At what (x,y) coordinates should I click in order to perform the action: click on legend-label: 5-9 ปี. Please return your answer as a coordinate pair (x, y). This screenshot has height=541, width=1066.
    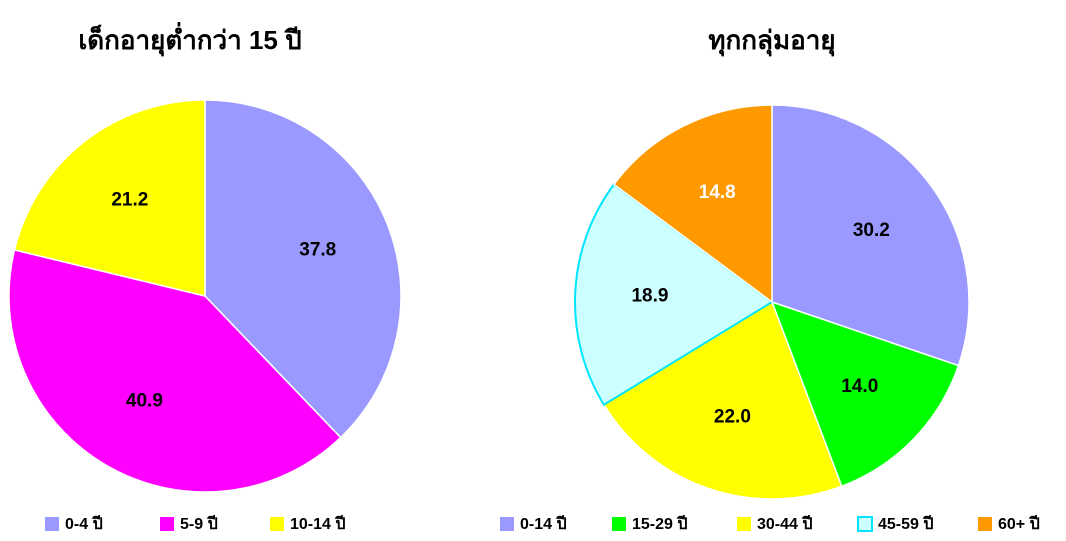
    Looking at the image, I should click on (199, 523).